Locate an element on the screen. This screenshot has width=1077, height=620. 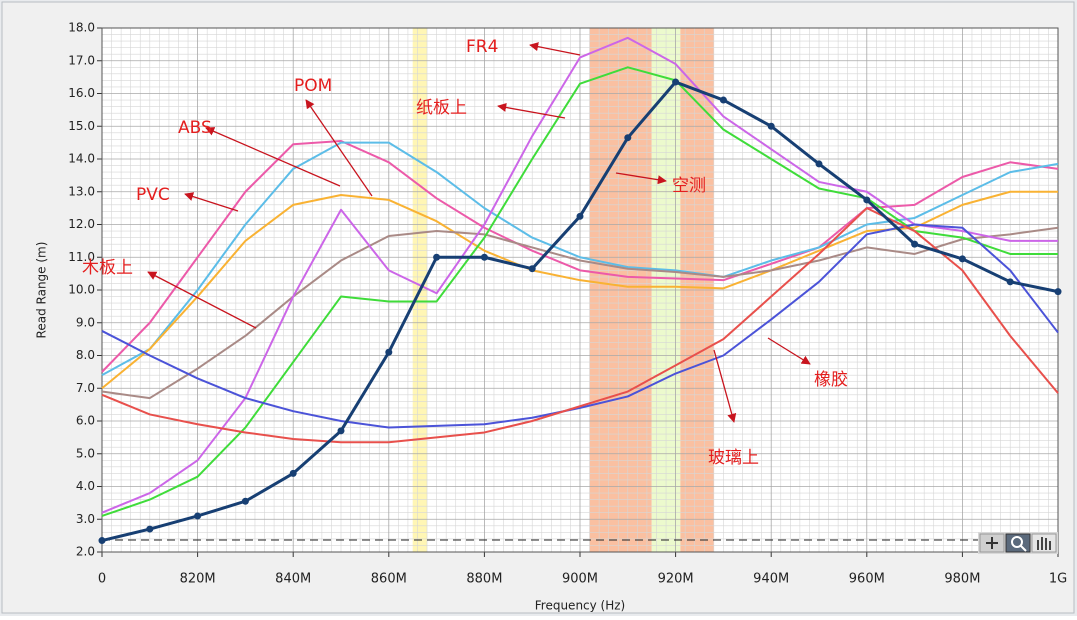
y-tick-label: 13.0 is located at coordinates (81, 191).